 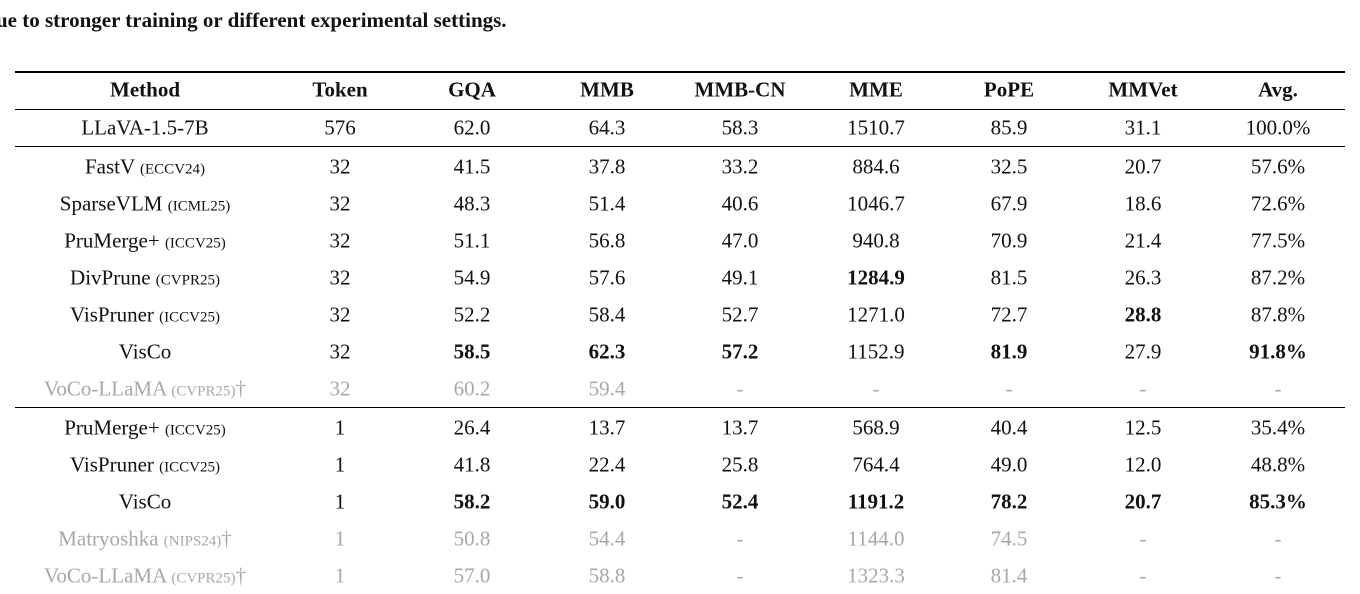 What do you see at coordinates (1143, 464) in the screenshot?
I see `table-cell: 12.0` at bounding box center [1143, 464].